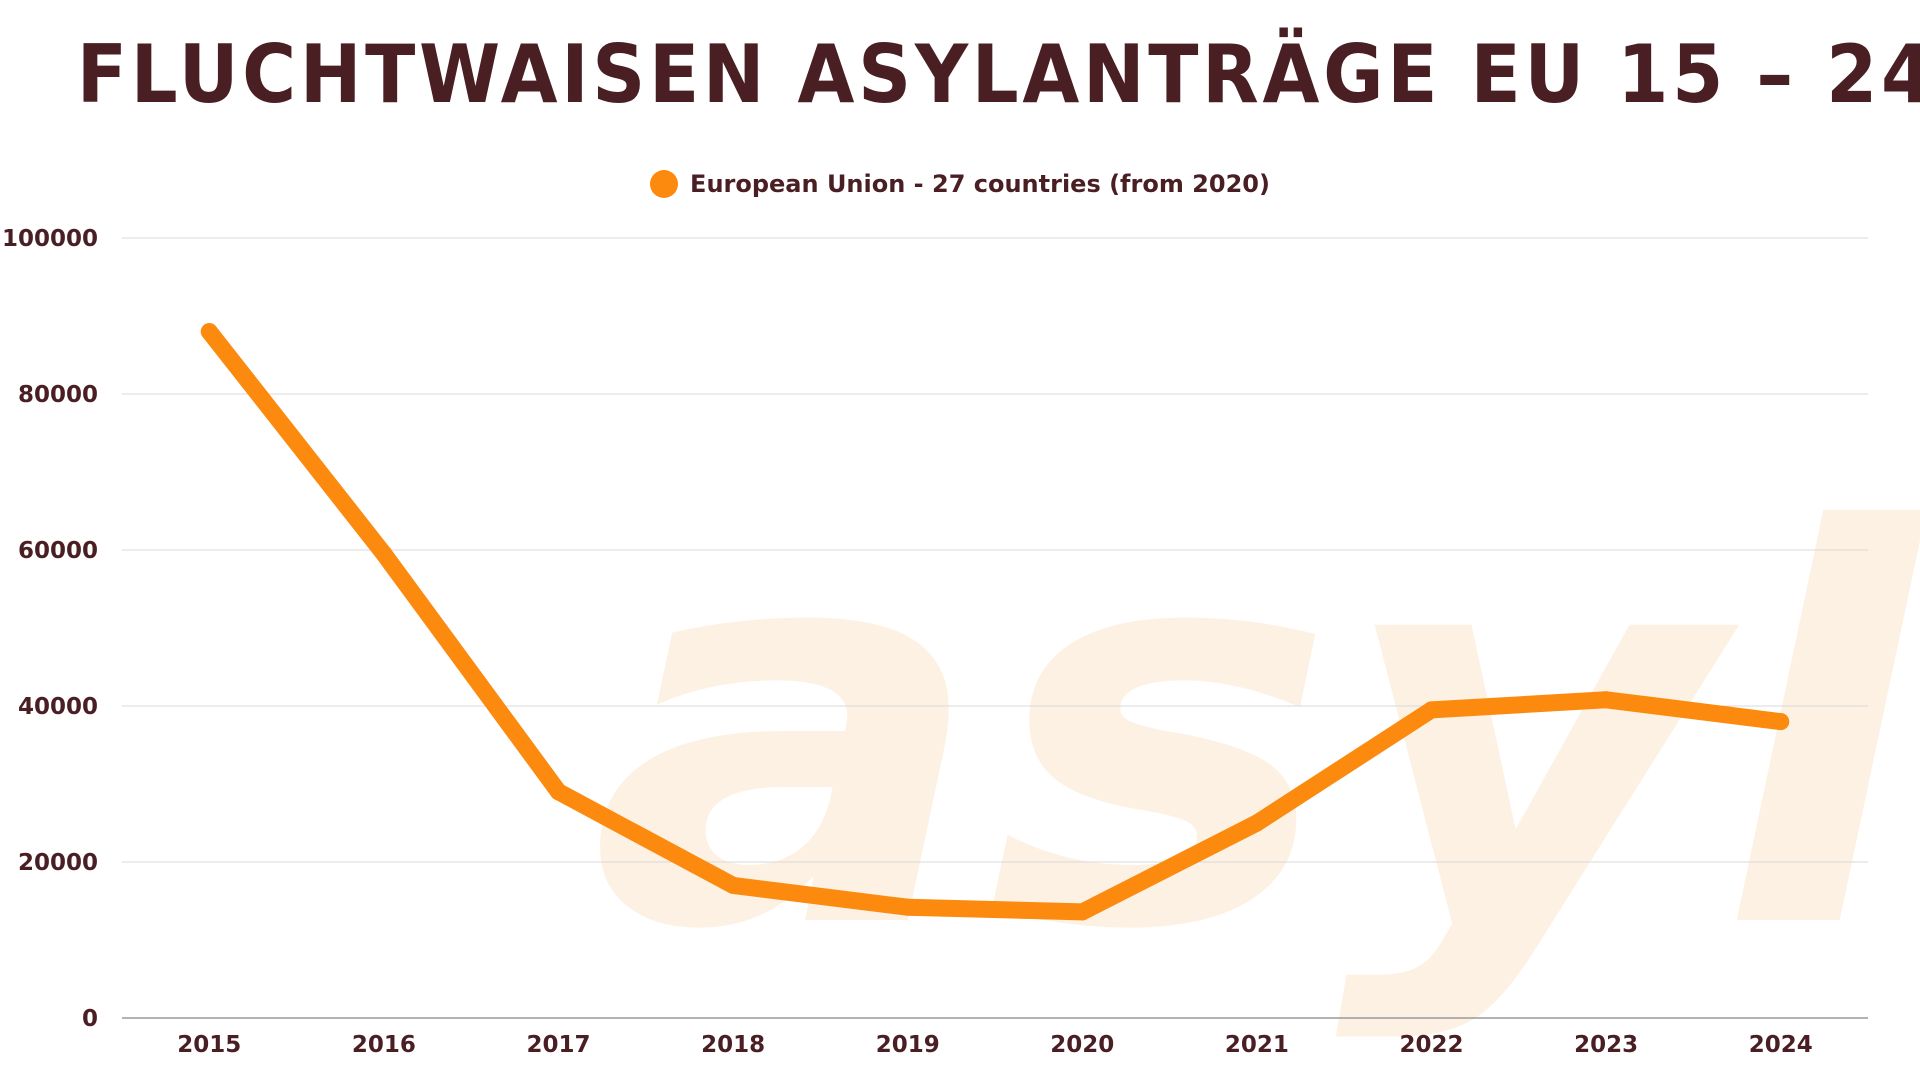 The width and height of the screenshot is (1920, 1080). What do you see at coordinates (58, 395) in the screenshot?
I see `y-tick-label: 80000` at bounding box center [58, 395].